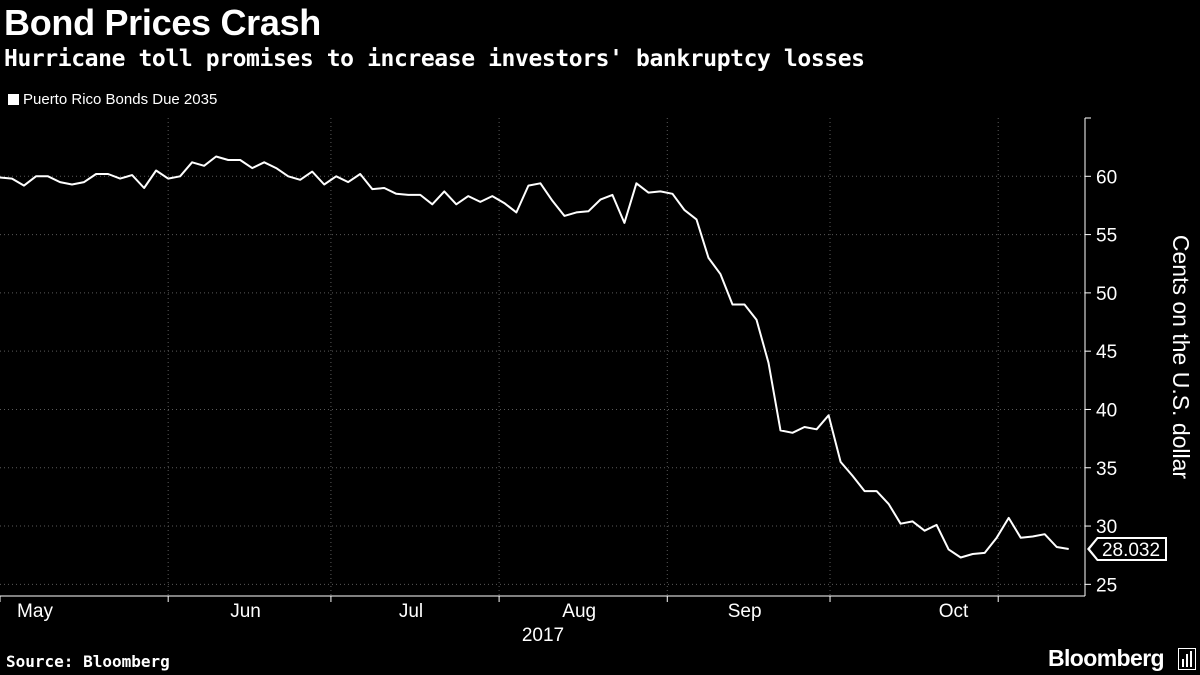 Image resolution: width=1200 pixels, height=675 pixels. What do you see at coordinates (543, 635) in the screenshot?
I see `x-year-label: 2017` at bounding box center [543, 635].